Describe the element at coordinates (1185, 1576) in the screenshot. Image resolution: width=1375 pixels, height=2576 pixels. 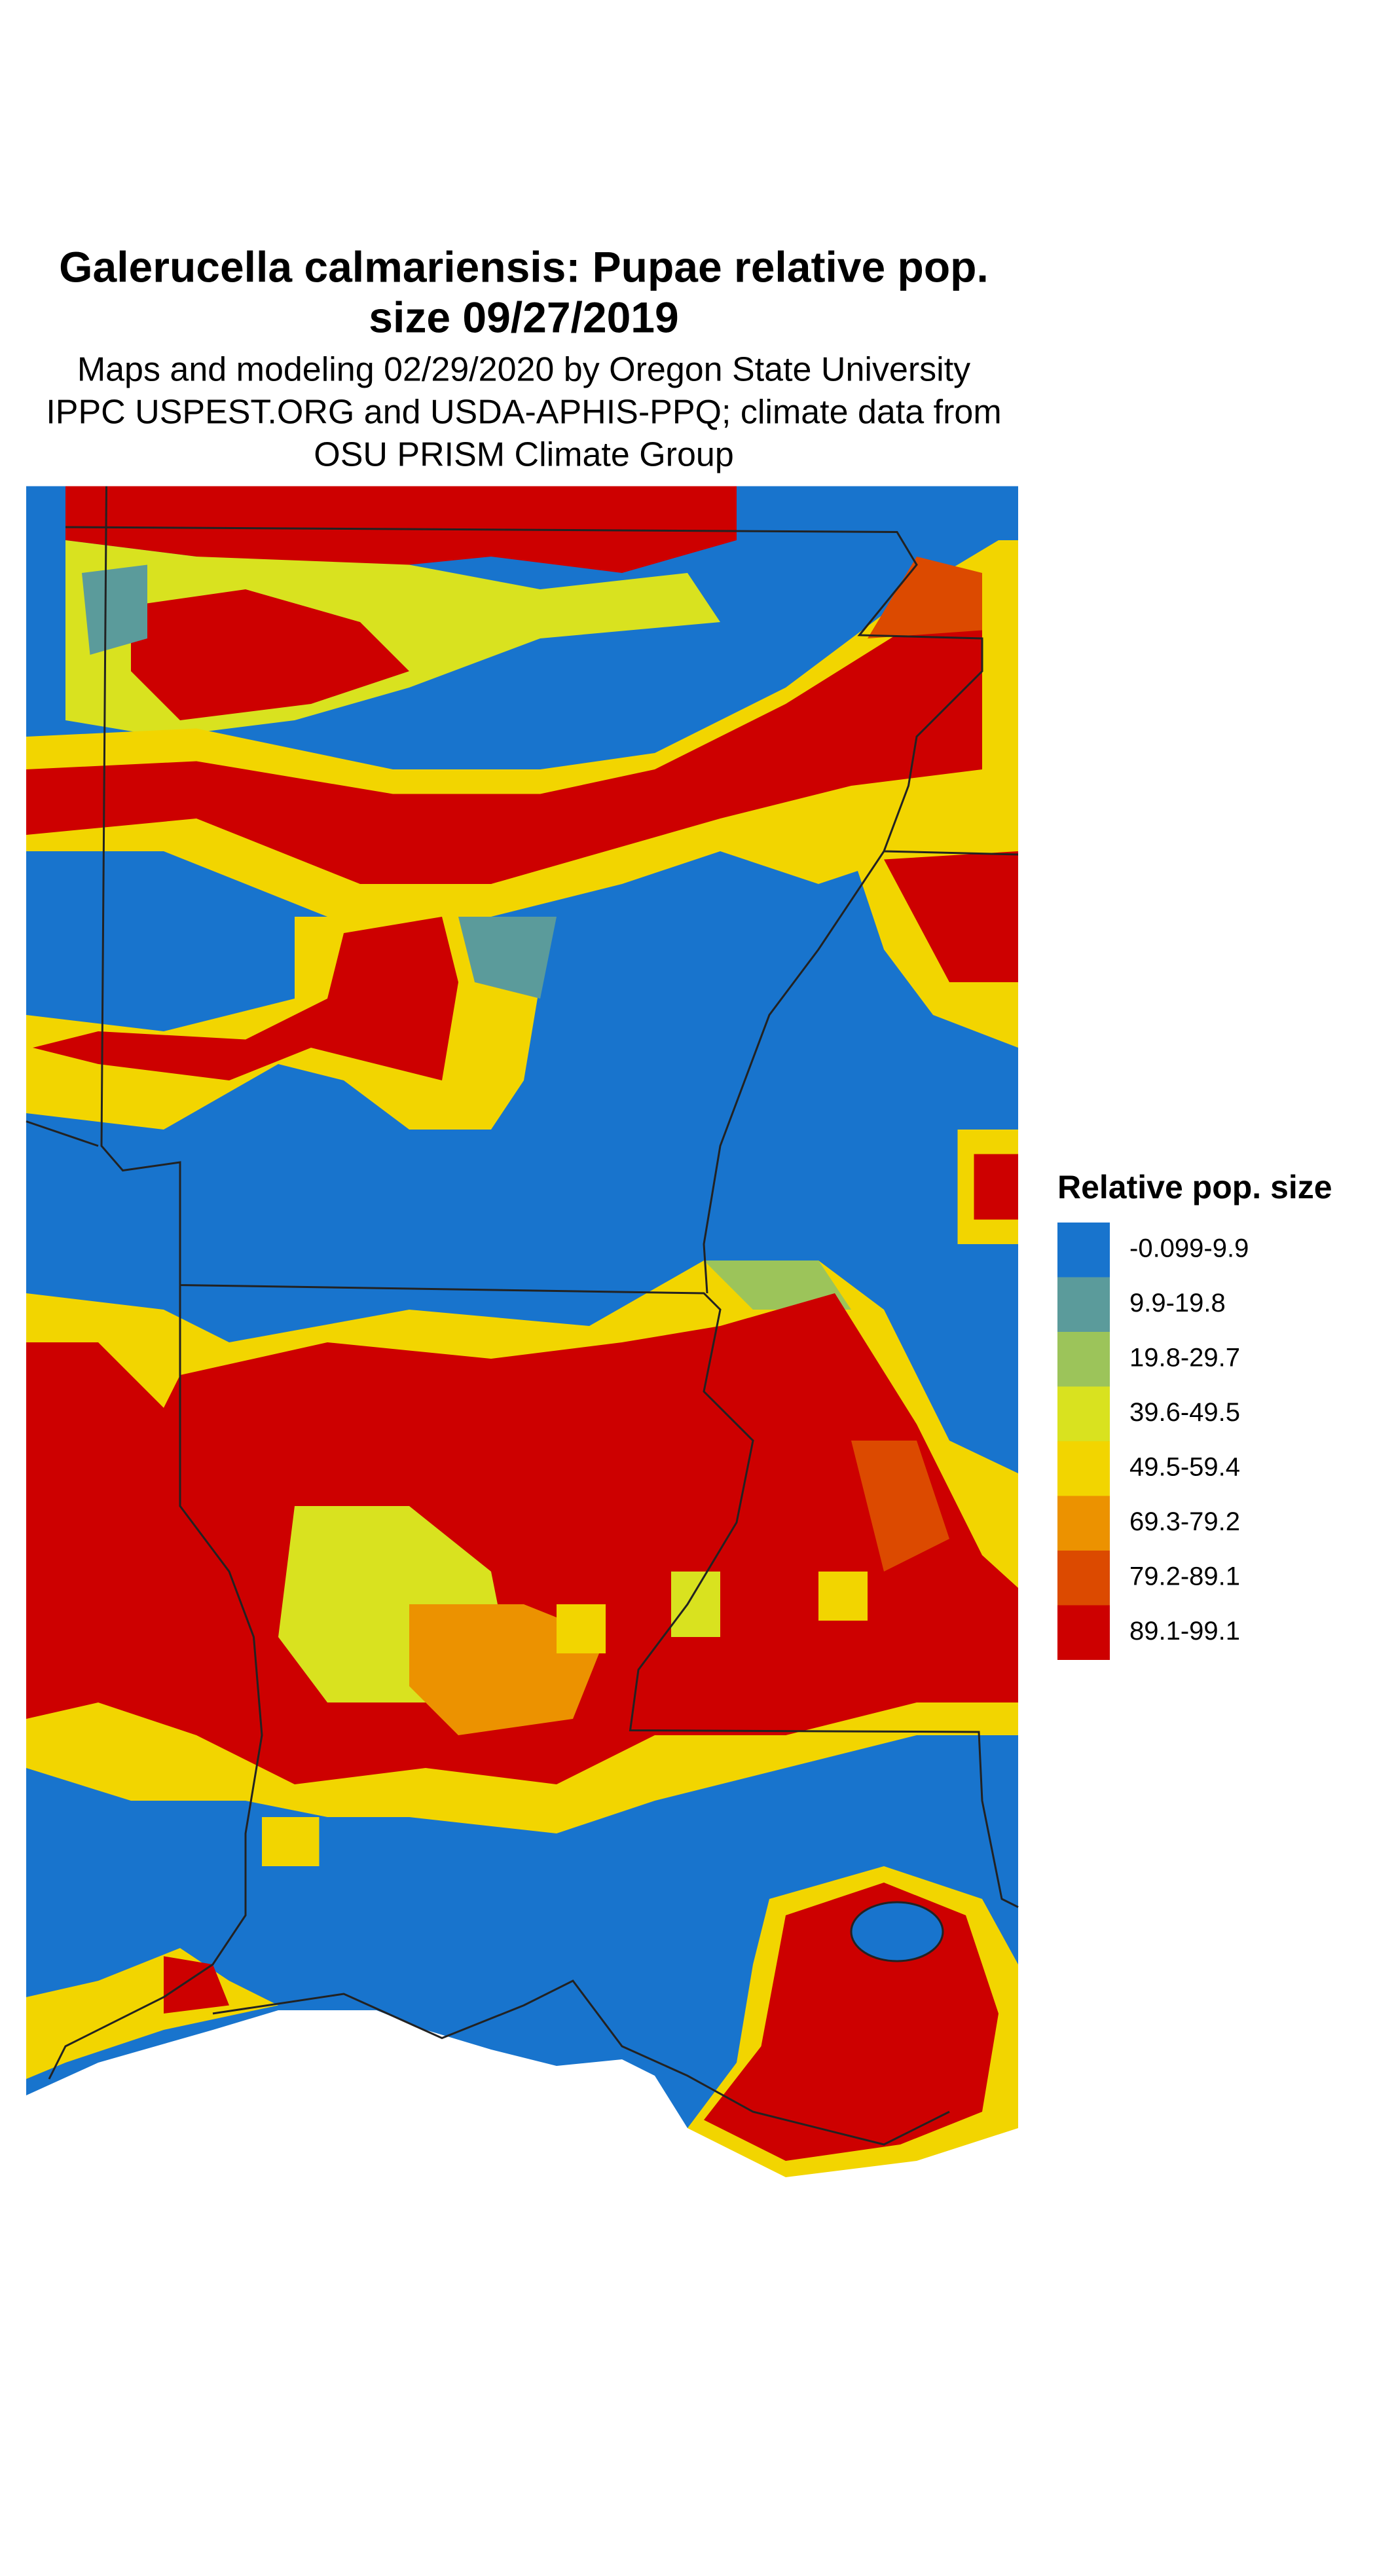
I see `legend-label: 79.2-89.1` at that location.